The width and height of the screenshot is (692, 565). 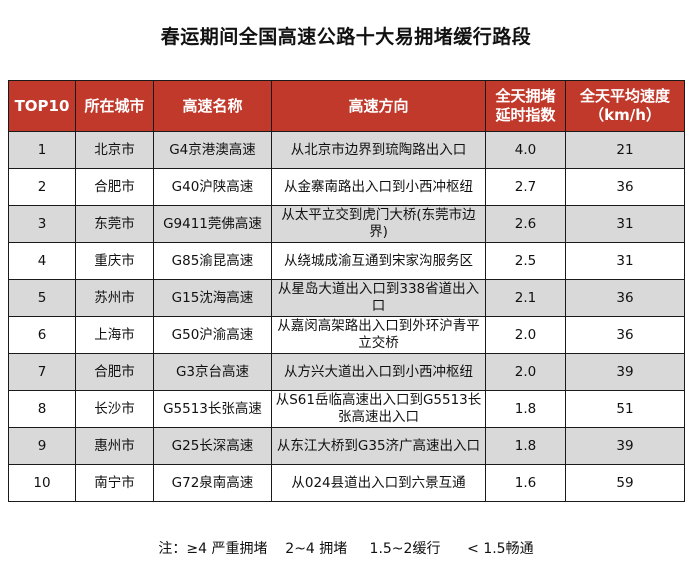 What do you see at coordinates (378, 446) in the screenshot?
I see `direction-cell: 从东江大桥到G35济广高速出入口` at bounding box center [378, 446].